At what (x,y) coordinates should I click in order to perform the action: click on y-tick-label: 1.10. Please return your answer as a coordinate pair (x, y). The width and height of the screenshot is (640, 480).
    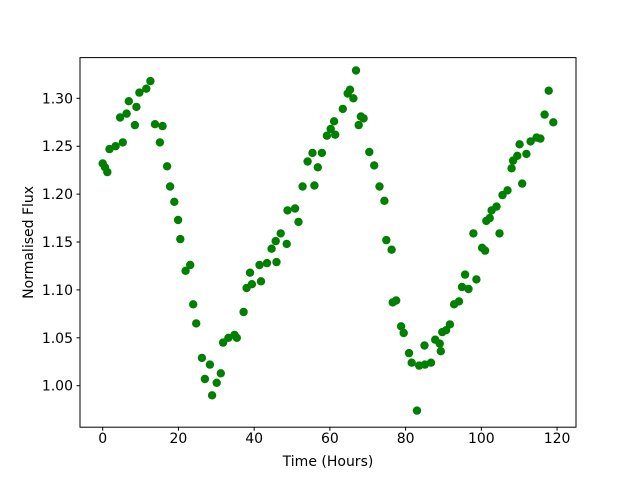
    Looking at the image, I should click on (57, 291).